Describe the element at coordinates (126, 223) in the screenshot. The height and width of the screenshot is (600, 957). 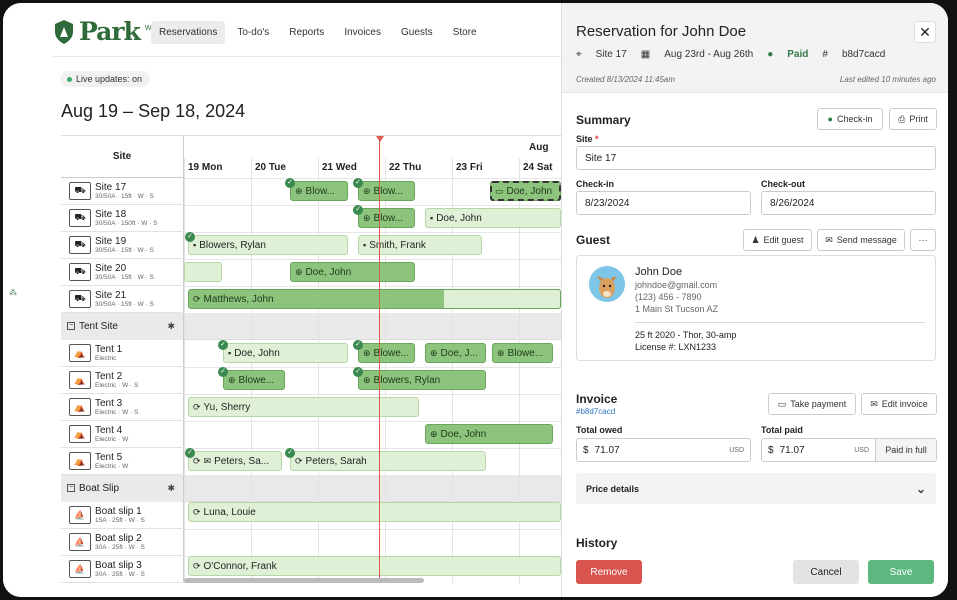
I see `site-details: 30/50A · 150ft · W · S` at that location.